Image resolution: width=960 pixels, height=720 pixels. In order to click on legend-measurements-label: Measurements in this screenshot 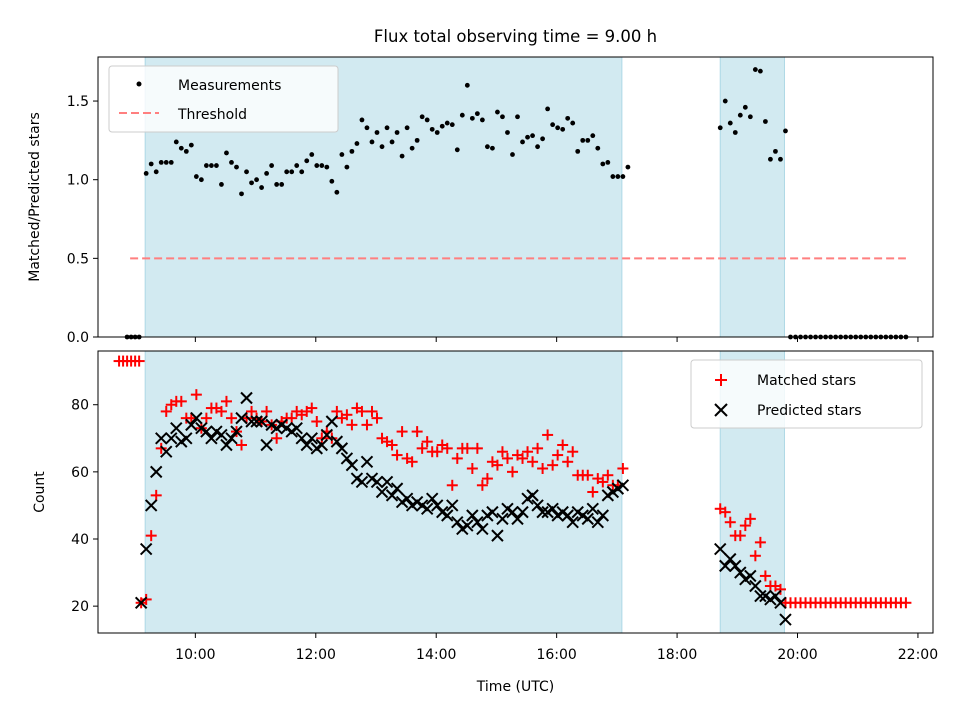, I will do `click(229, 86)`.